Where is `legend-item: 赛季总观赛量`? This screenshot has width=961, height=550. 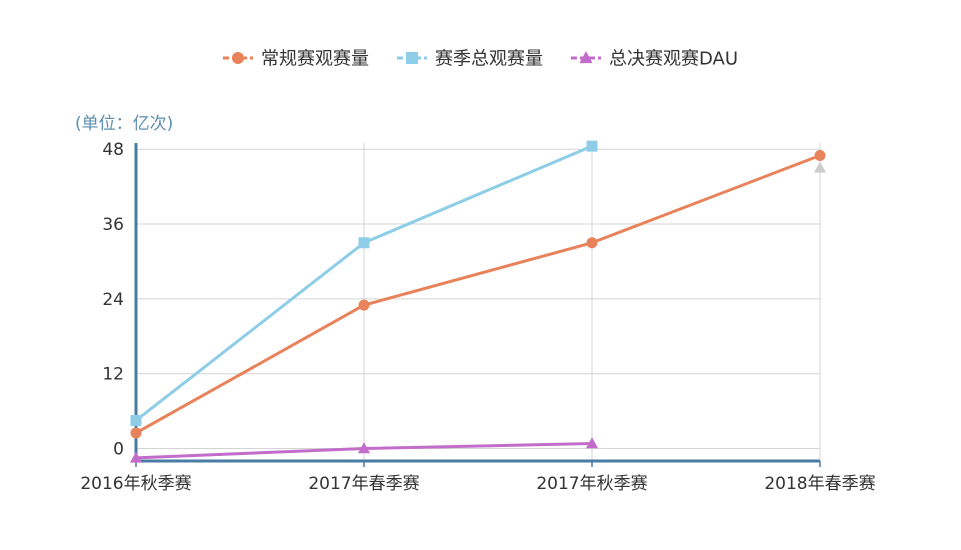 legend-item: 赛季总观赛量 is located at coordinates (469, 59).